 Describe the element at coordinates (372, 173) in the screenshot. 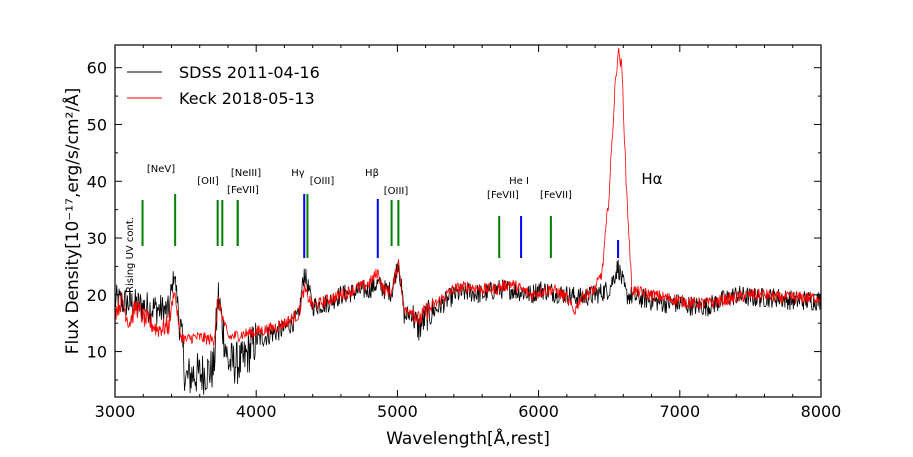

I see `emission-line-label-8: Hβ` at that location.